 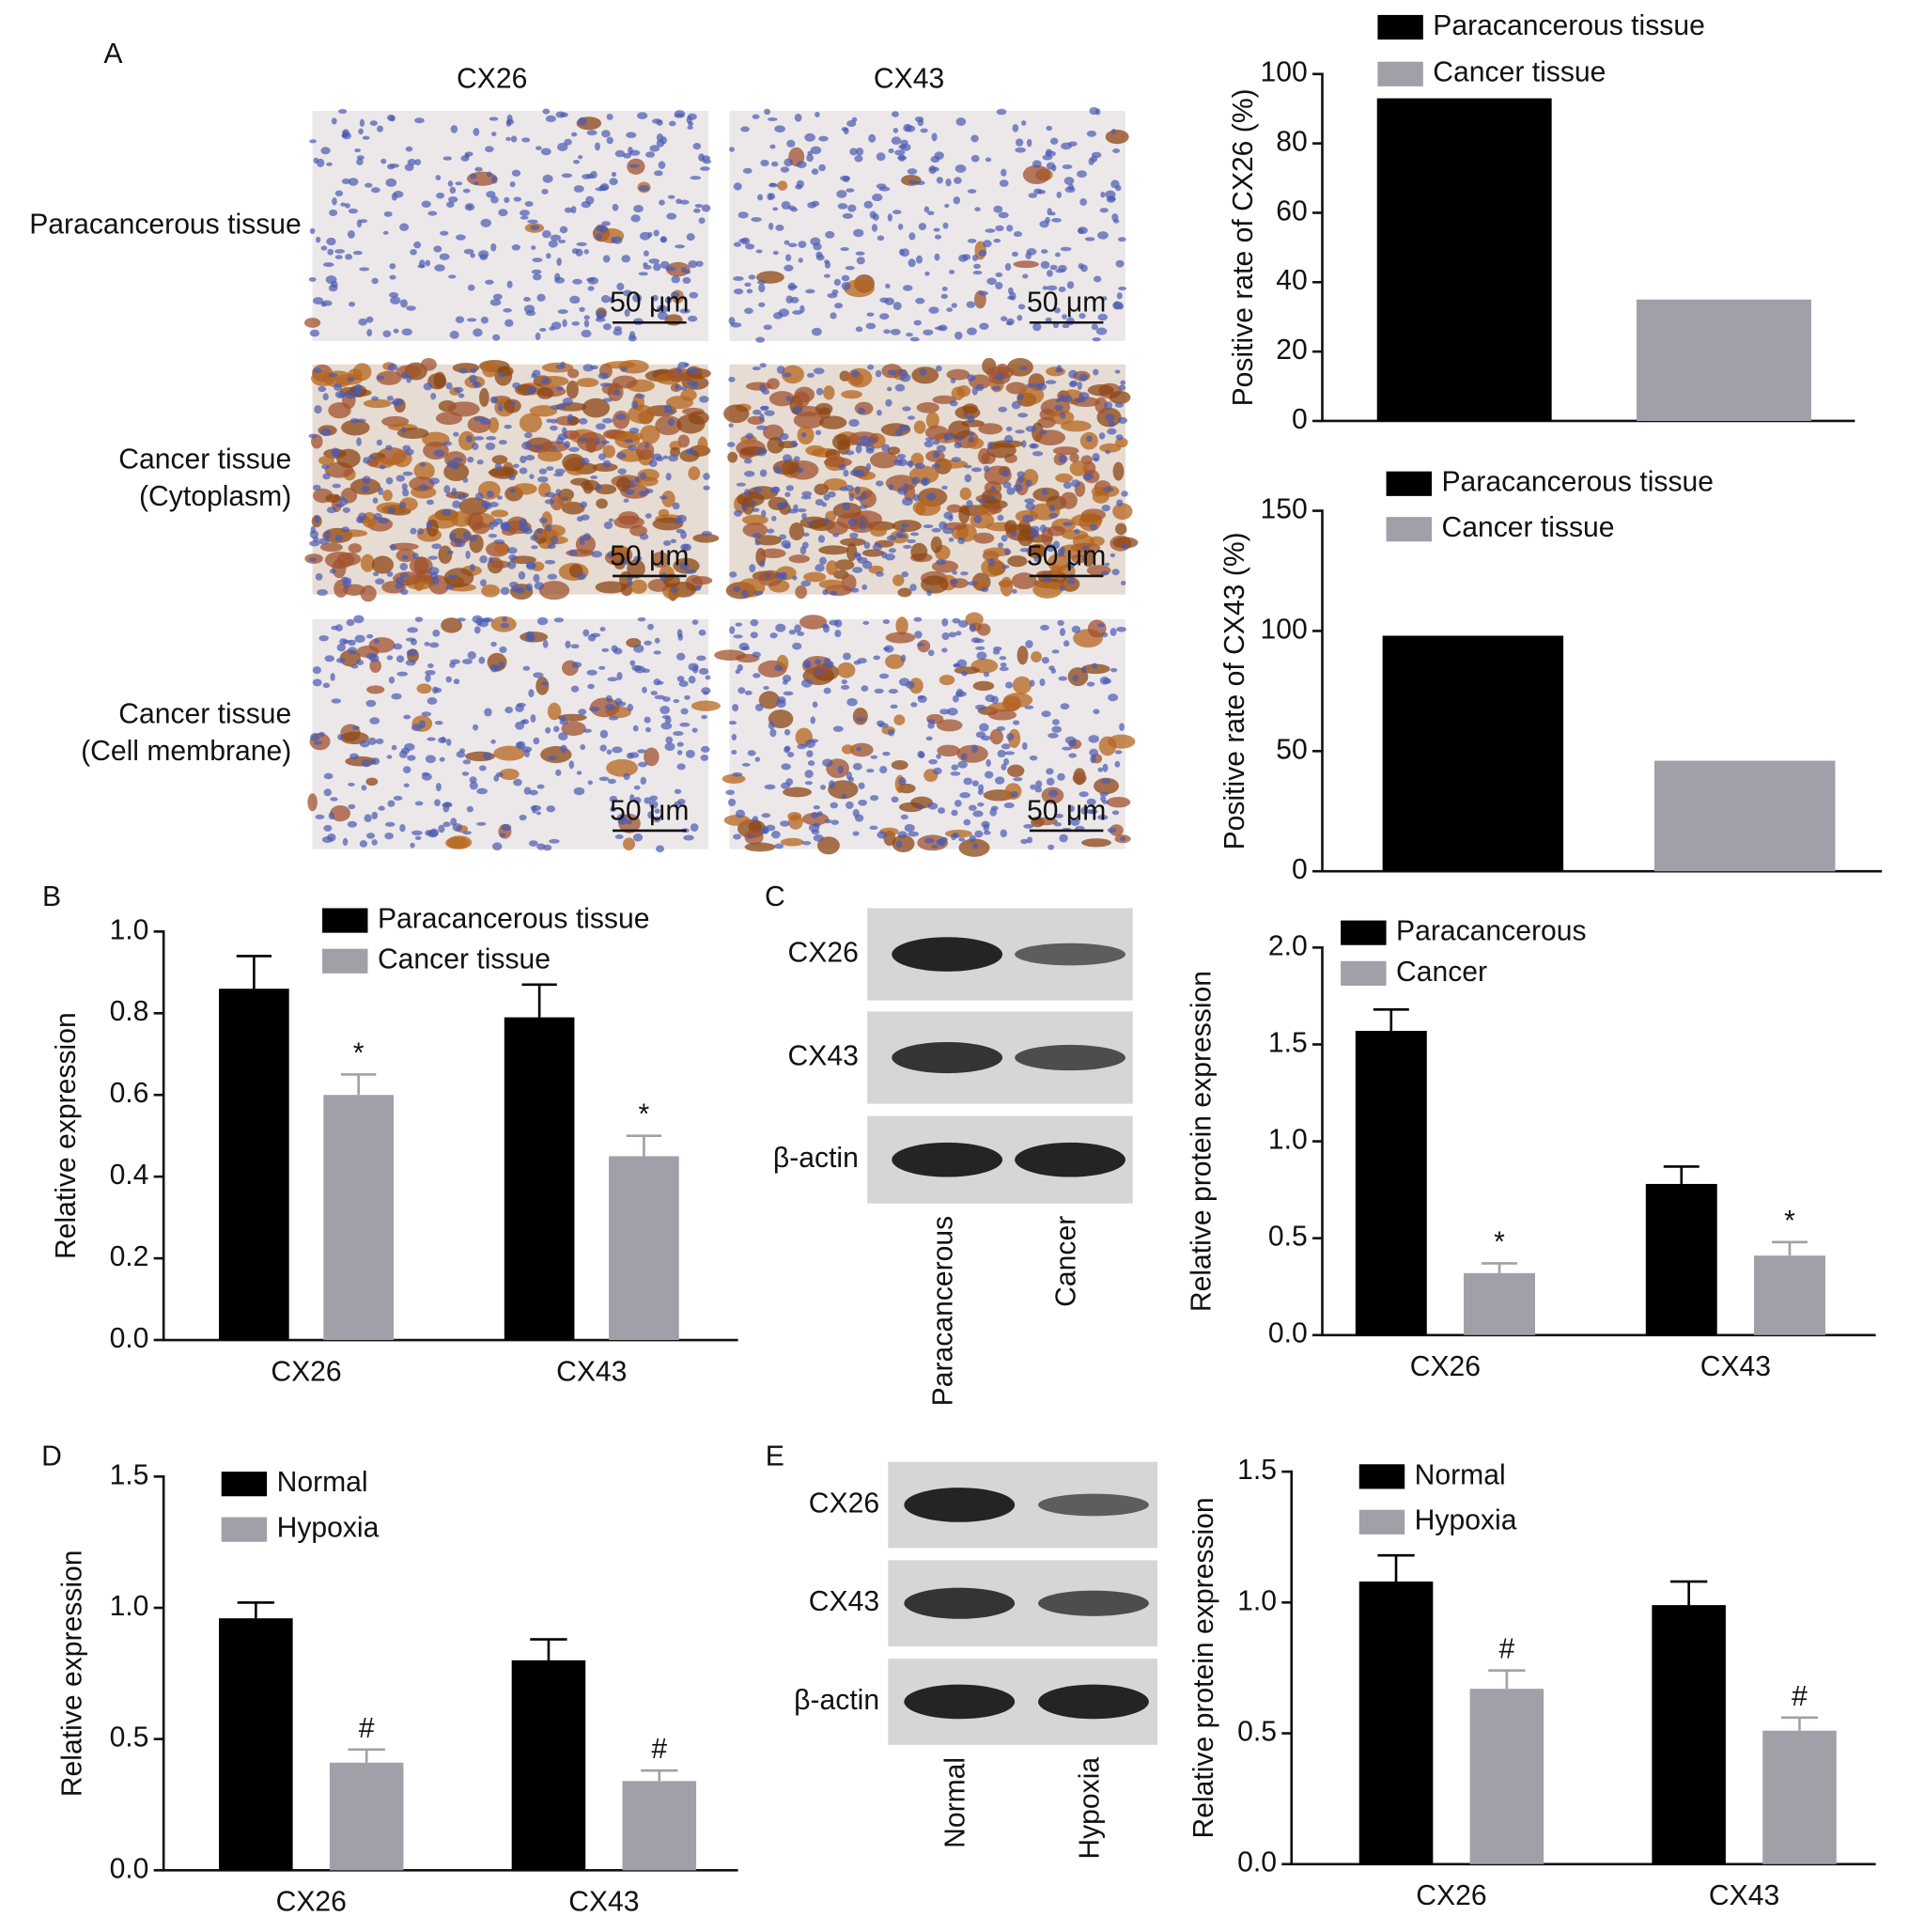 I want to click on bar, so click(x=659, y=1826).